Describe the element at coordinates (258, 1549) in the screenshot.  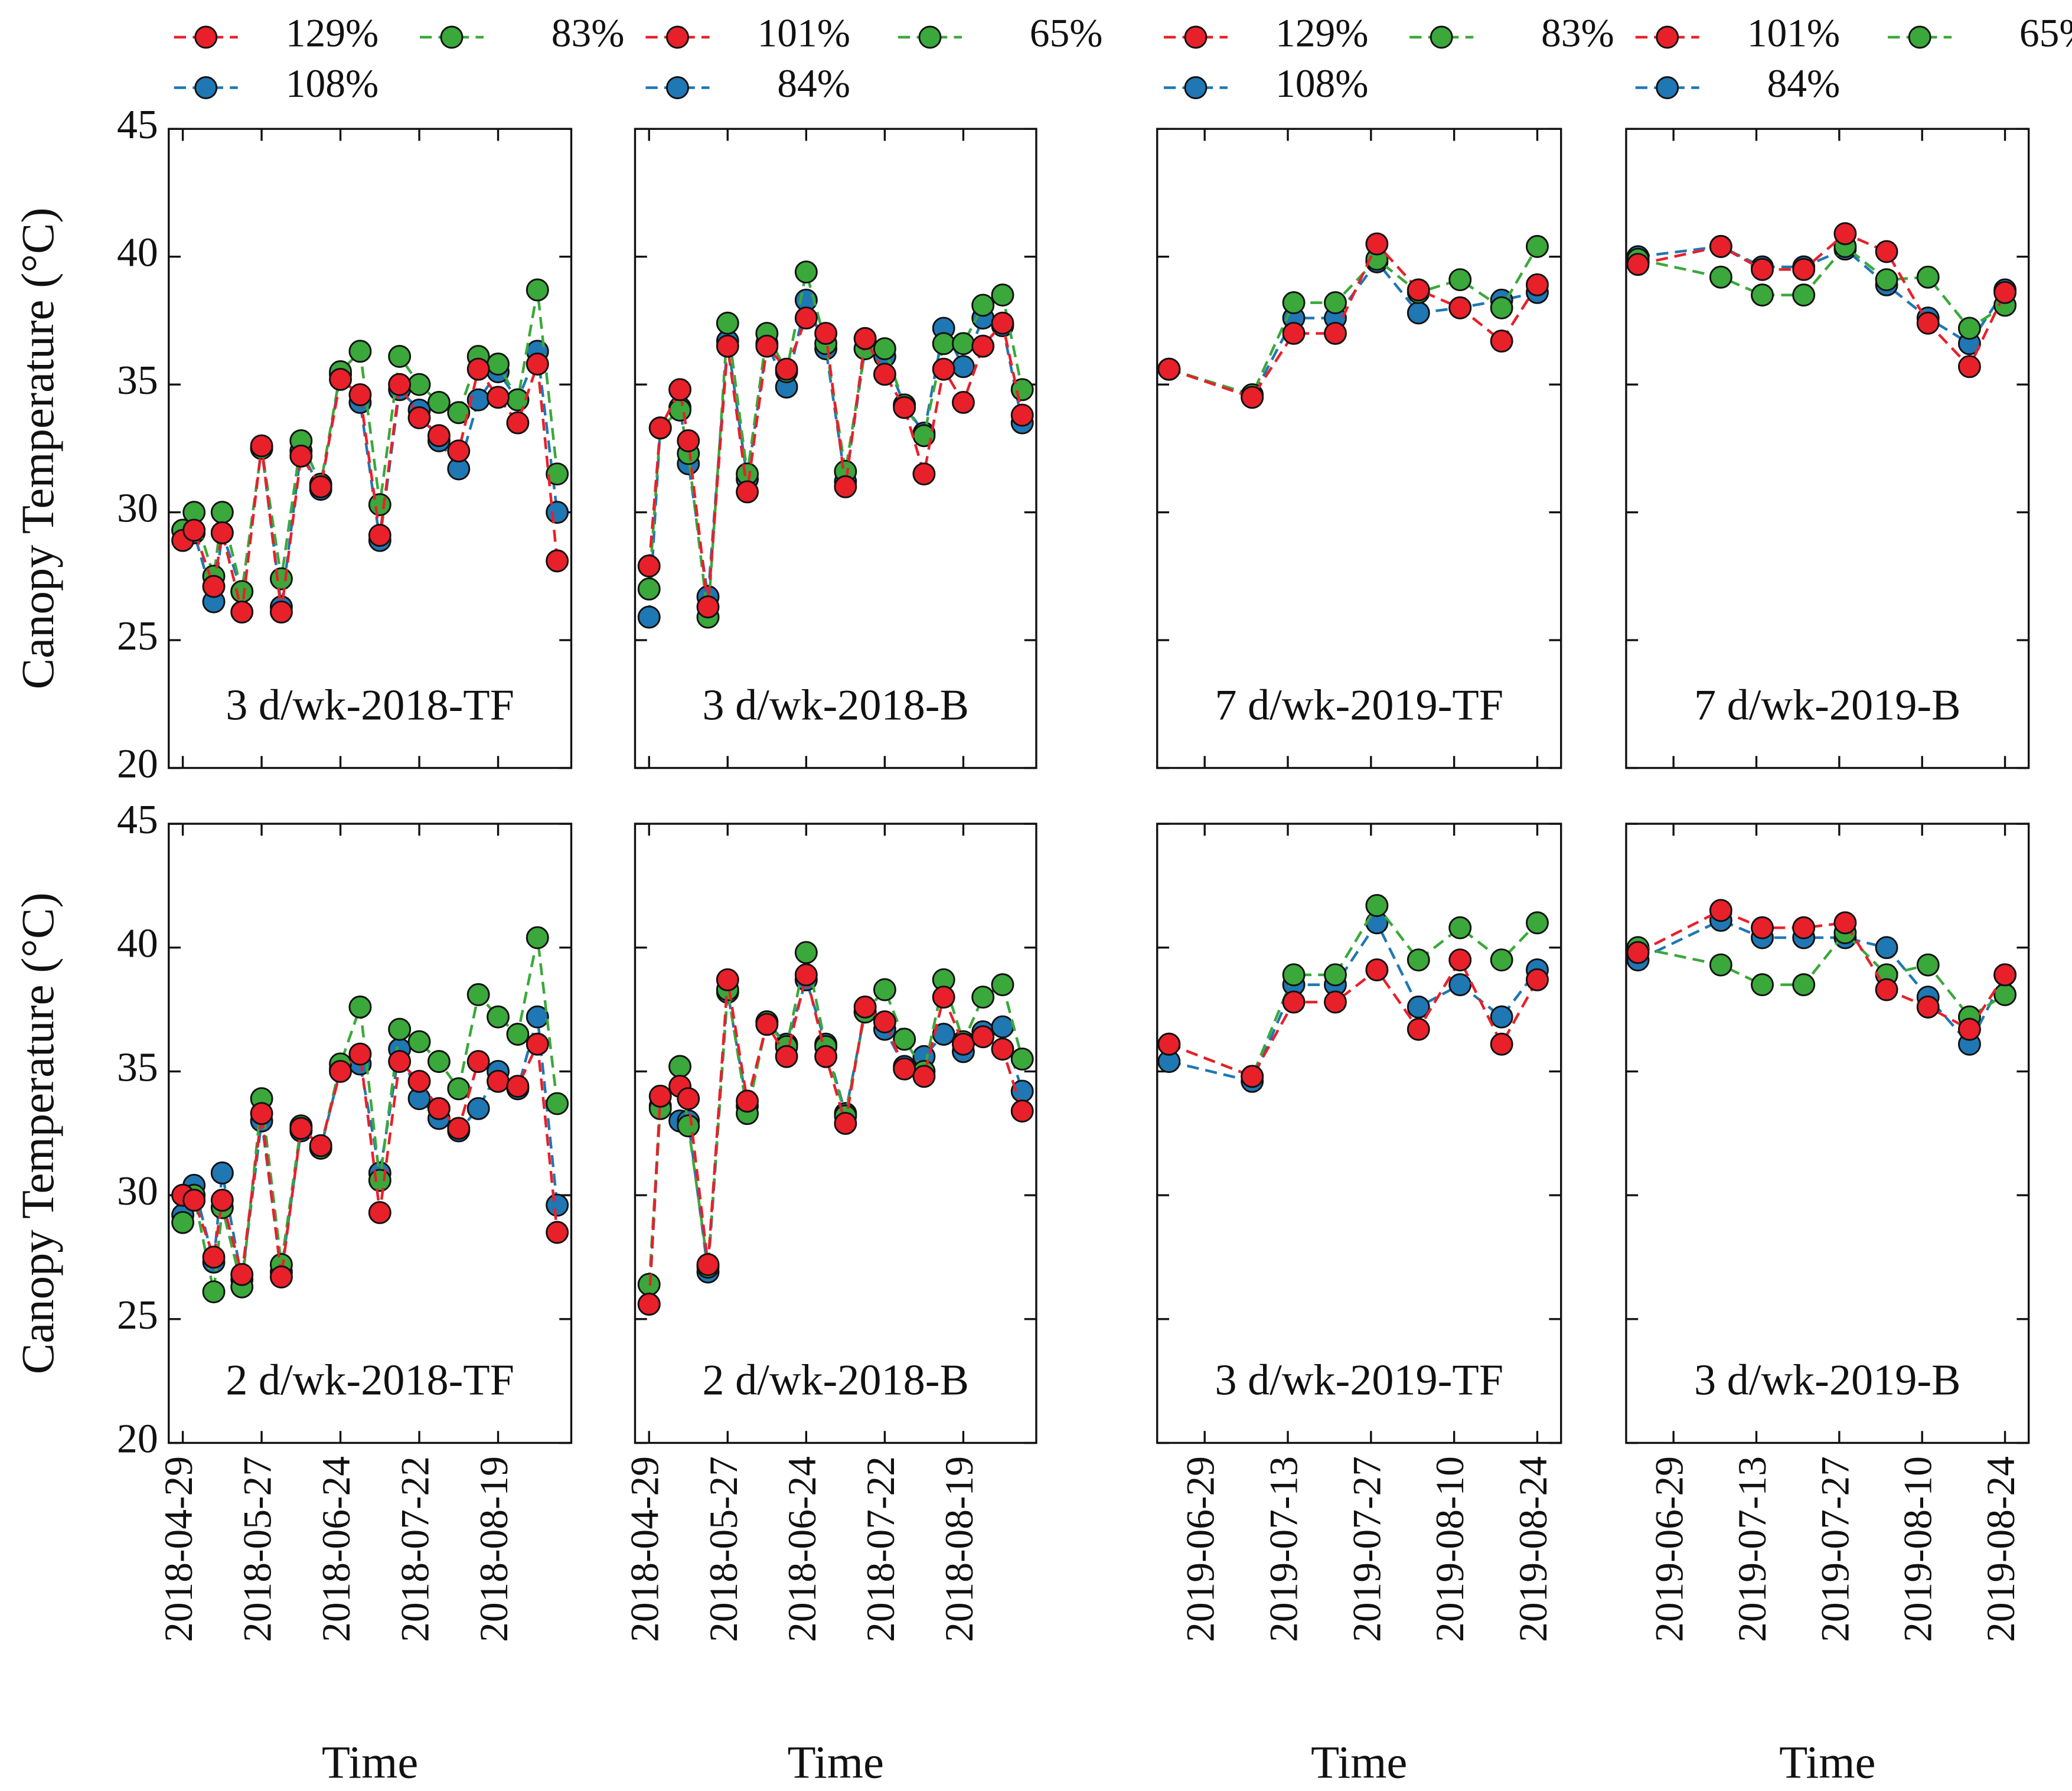
I see `x-tick-label: 2018-05-27` at that location.